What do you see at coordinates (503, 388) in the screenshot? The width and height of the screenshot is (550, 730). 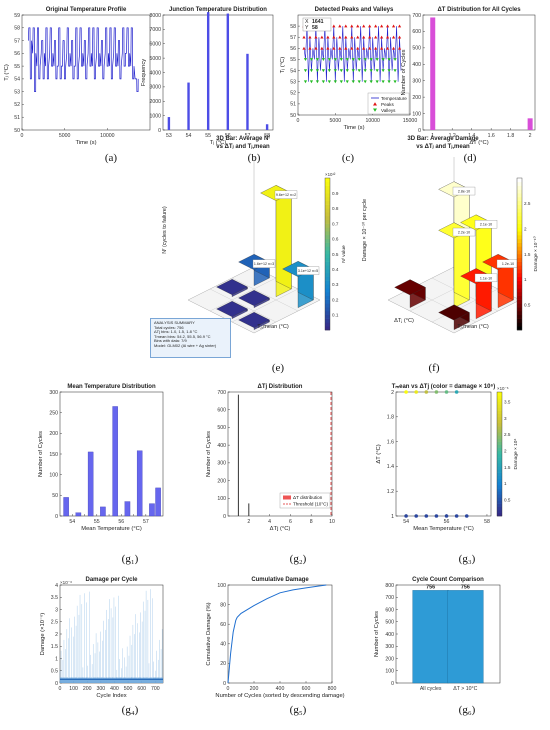 I see `colorbar-exponent: ×10⁻⁶` at bounding box center [503, 388].